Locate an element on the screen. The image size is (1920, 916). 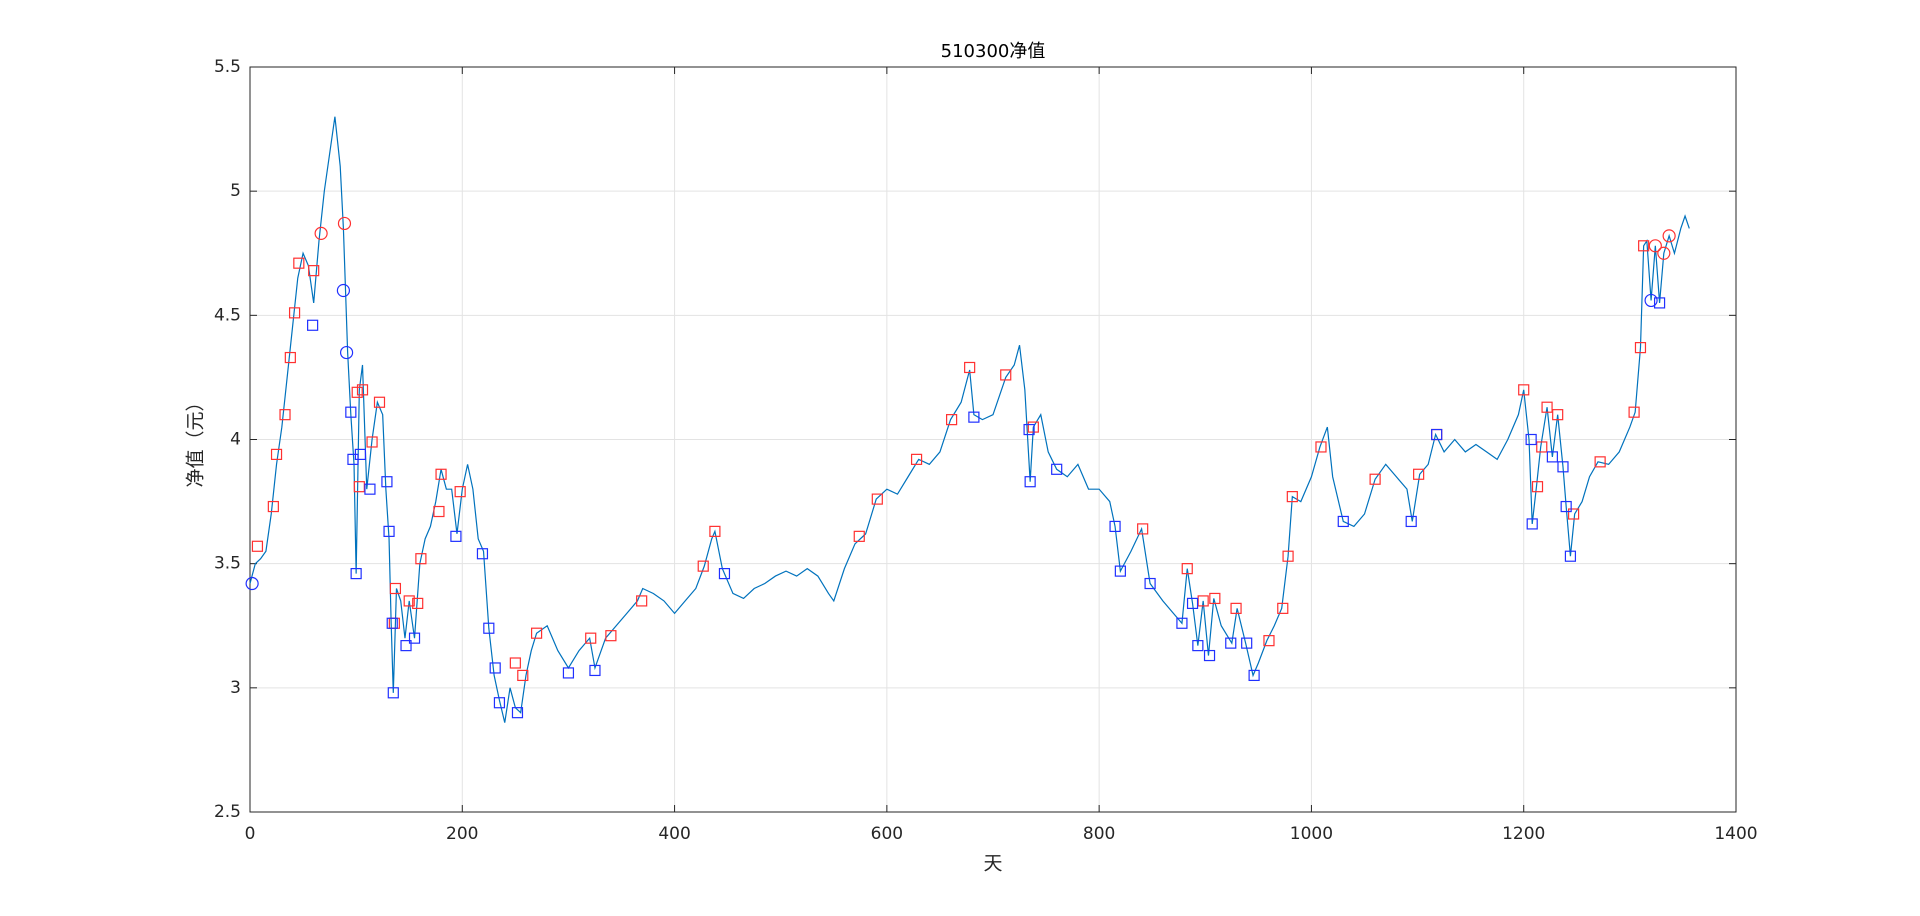
y-tick-label: 2.5 is located at coordinates (227, 812).